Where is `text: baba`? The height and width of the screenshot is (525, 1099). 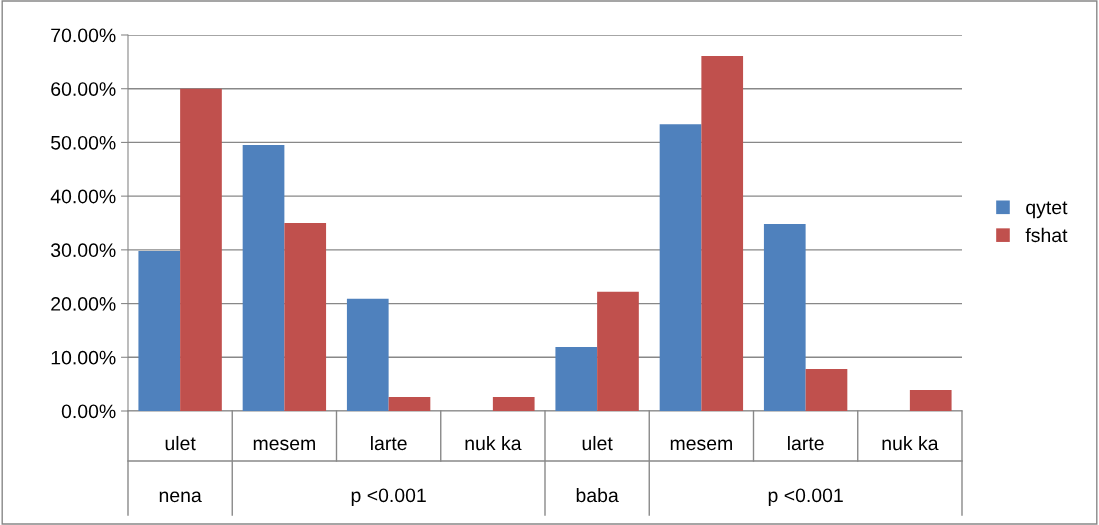
text: baba is located at coordinates (597, 495).